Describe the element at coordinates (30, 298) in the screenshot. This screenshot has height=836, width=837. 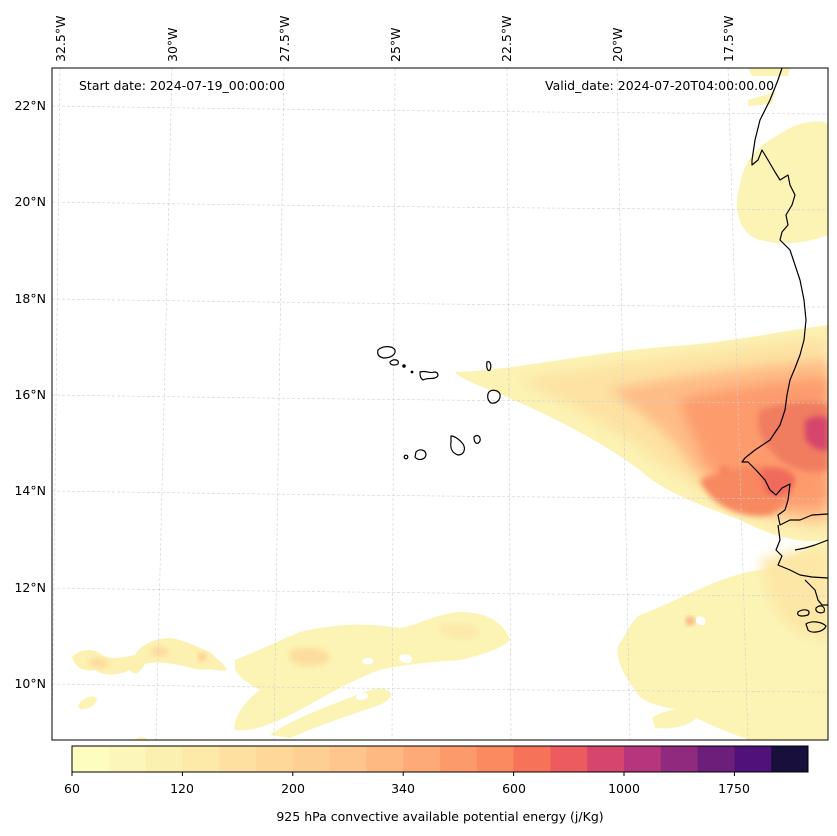
I see `lat-label-18n: 18°N` at that location.